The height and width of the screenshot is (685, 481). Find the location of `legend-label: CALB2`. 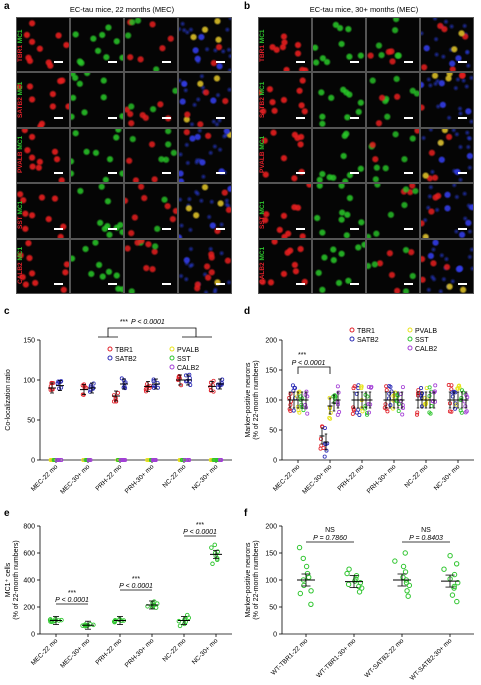

legend-label: CALB2 is located at coordinates (188, 368).